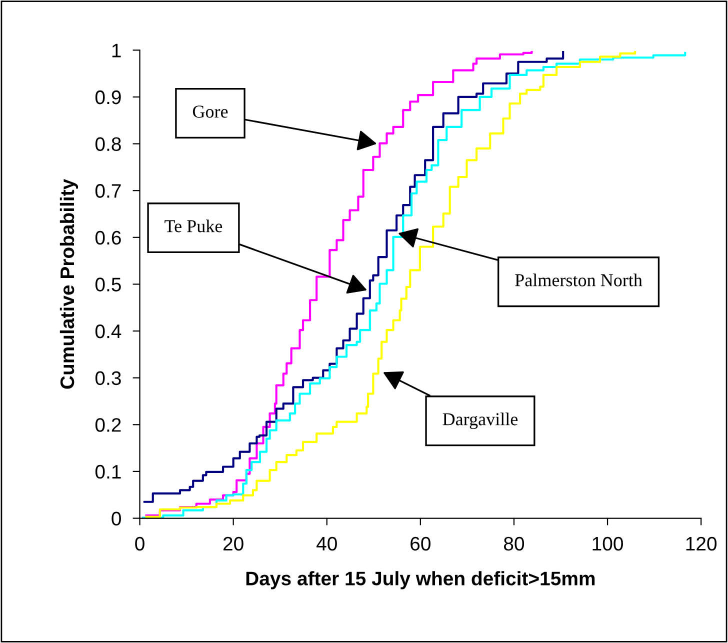 This screenshot has height=643, width=728. What do you see at coordinates (578, 280) in the screenshot?
I see `annotation: Palmerston North` at bounding box center [578, 280].